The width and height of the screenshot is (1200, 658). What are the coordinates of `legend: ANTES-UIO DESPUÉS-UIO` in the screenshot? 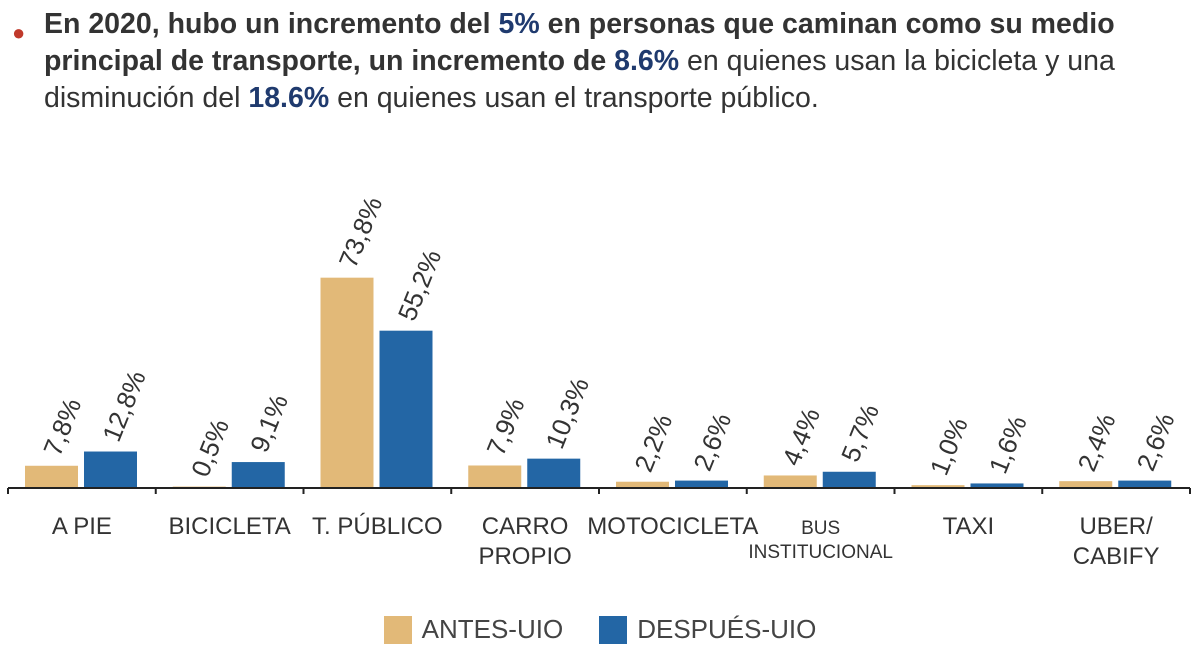 It's located at (600, 629).